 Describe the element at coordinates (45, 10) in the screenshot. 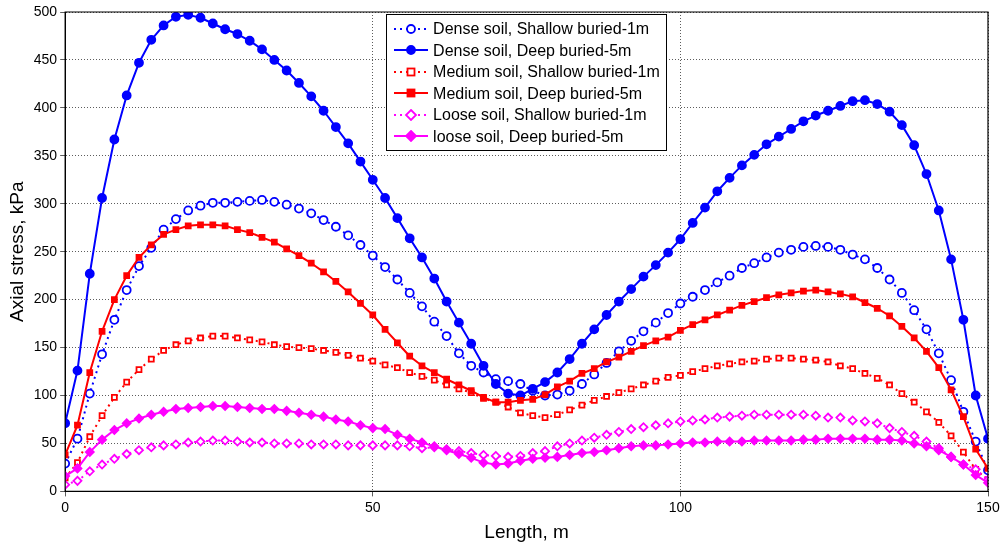

I see `y-tick-label: 500` at that location.